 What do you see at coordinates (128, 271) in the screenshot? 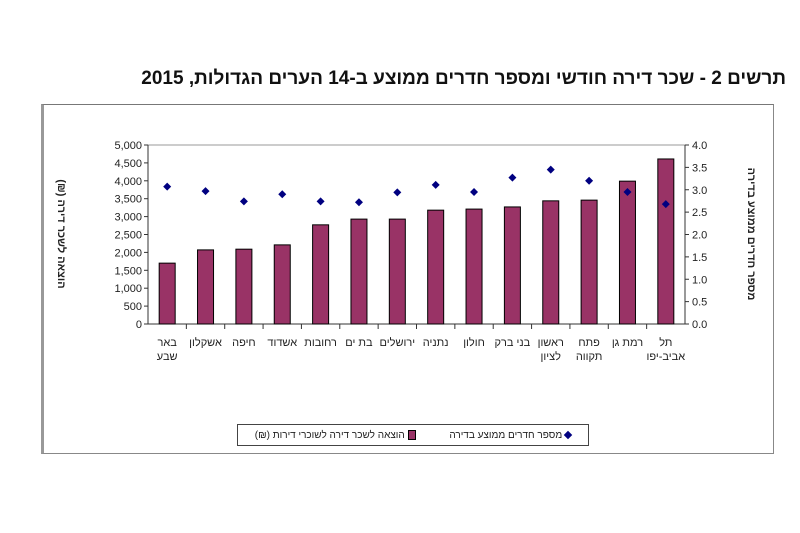
I see `left-tick-label: 1,500` at bounding box center [128, 271].